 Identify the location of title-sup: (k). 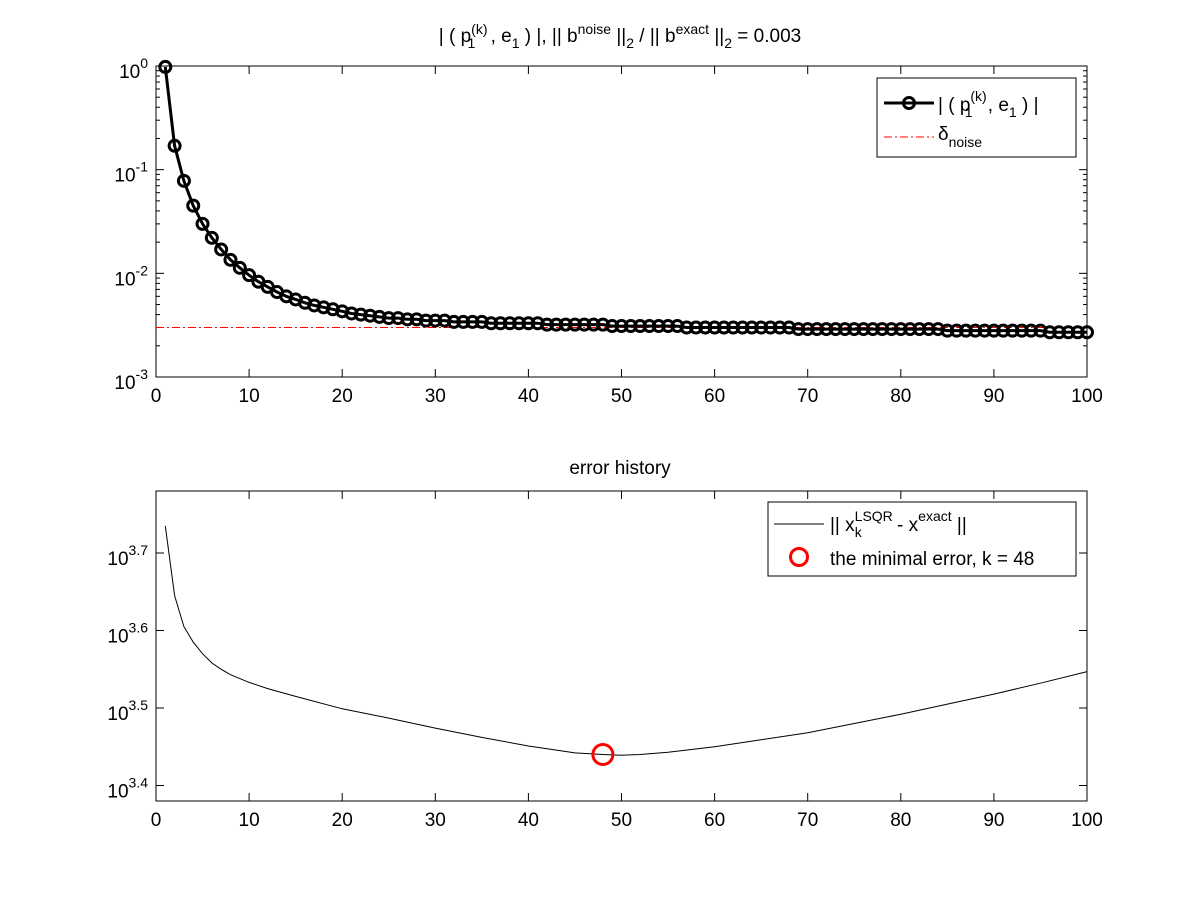
(479, 29).